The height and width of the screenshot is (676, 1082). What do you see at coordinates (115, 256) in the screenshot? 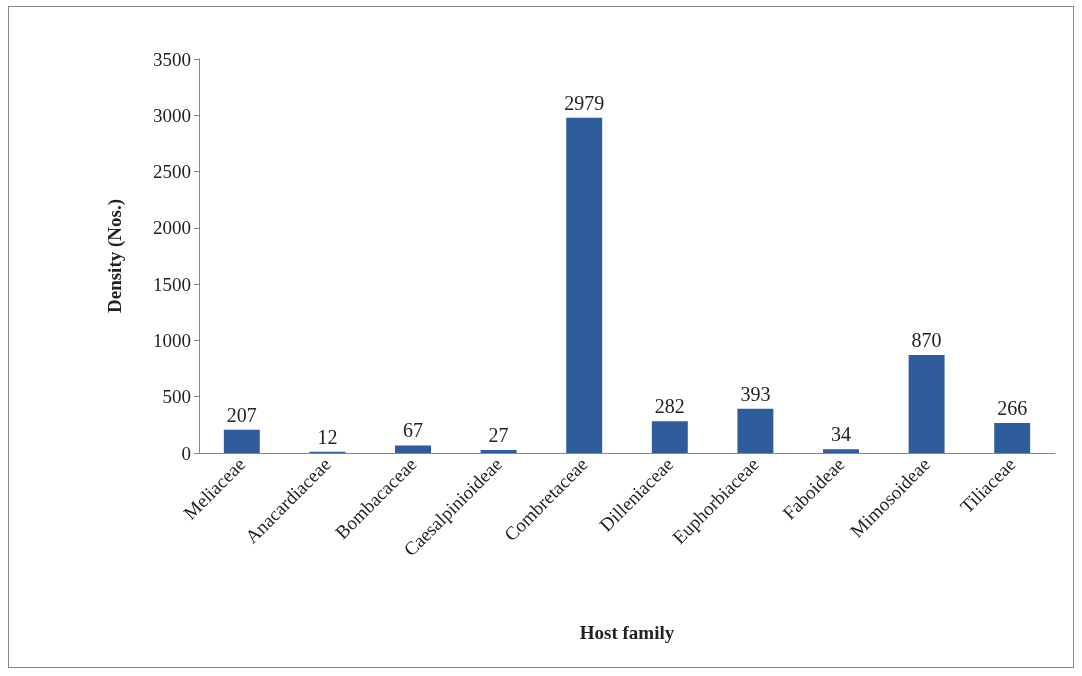
I see `y-axis-title: Density (Nos.)` at bounding box center [115, 256].